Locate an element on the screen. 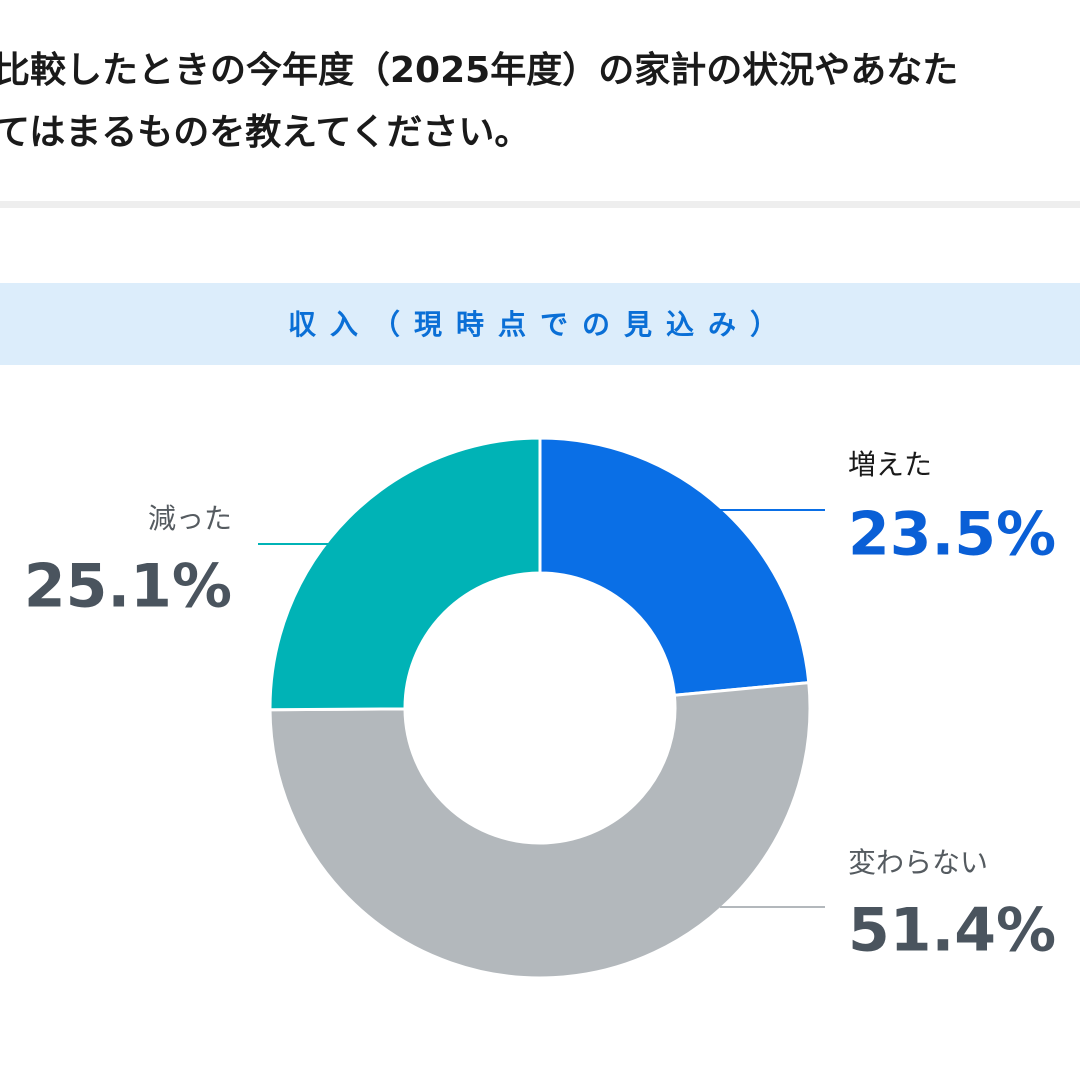 The width and height of the screenshot is (1080, 1080). question-line: 比較したときの今年度（2025年度）の家計の状況やあなた is located at coordinates (479, 70).